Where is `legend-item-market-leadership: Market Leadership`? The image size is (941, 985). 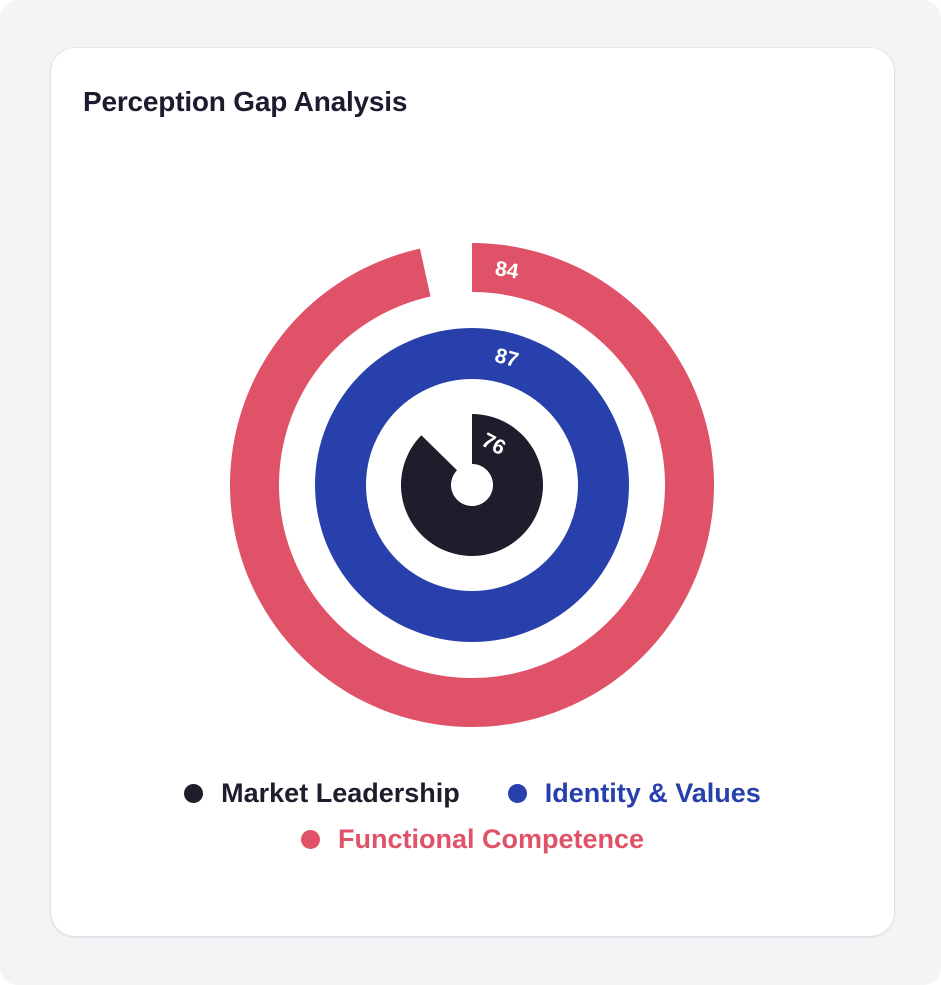
legend-item-market-leadership: Market Leadership is located at coordinates (322, 793).